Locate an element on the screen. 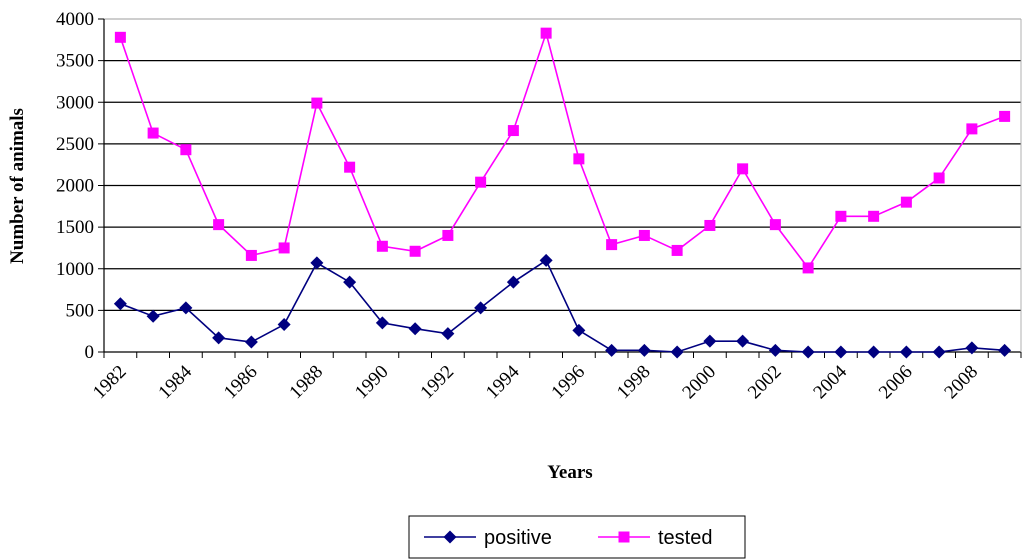 The image size is (1029, 560). y-tick-label: 4000 is located at coordinates (75, 19).